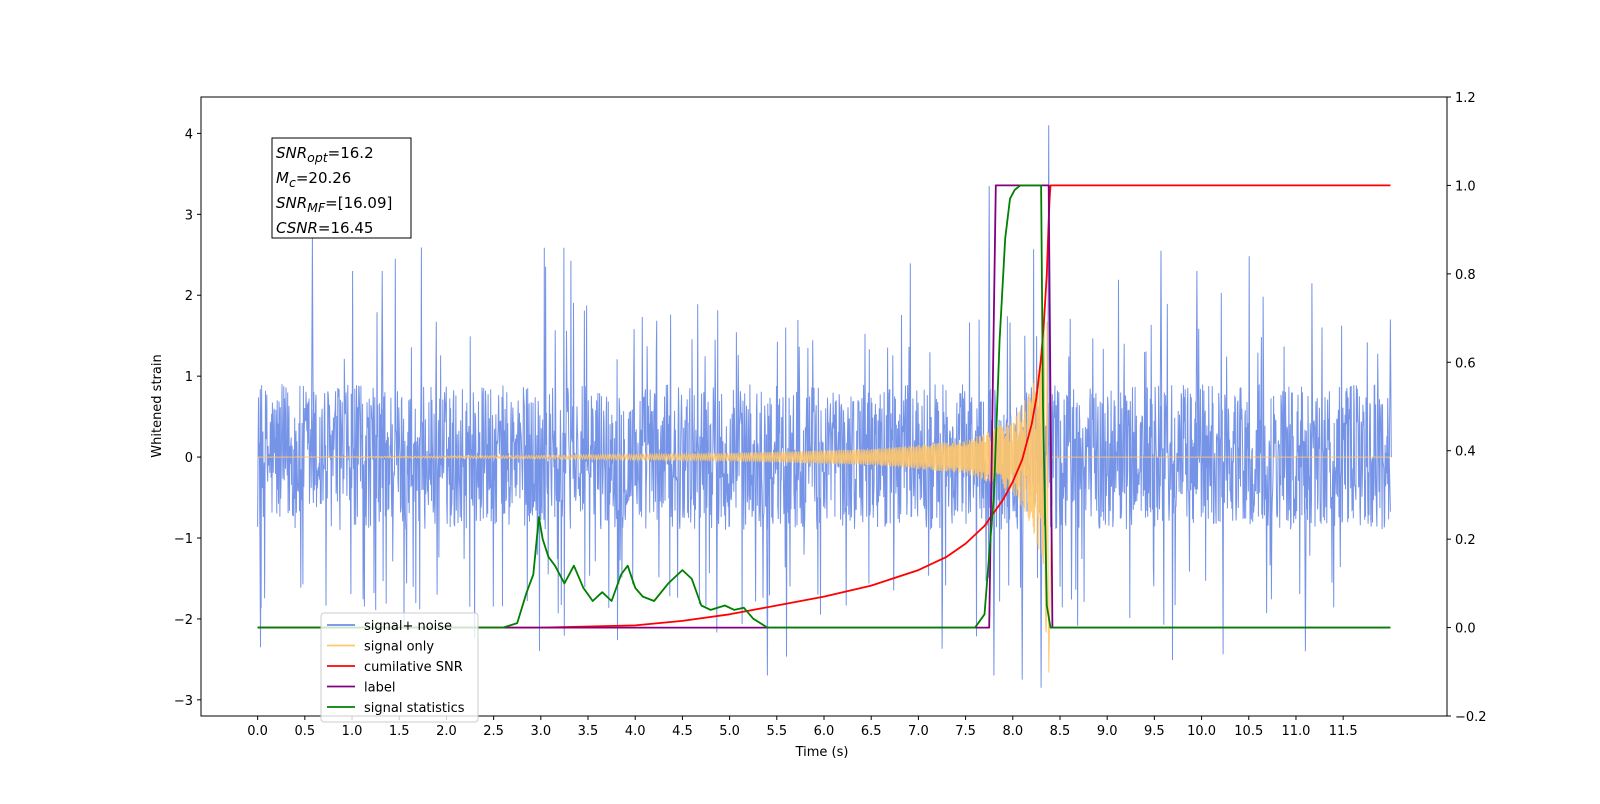 This screenshot has height=804, width=1600. Describe the element at coordinates (352, 731) in the screenshot. I see `x-tick-label: 1.0` at that location.